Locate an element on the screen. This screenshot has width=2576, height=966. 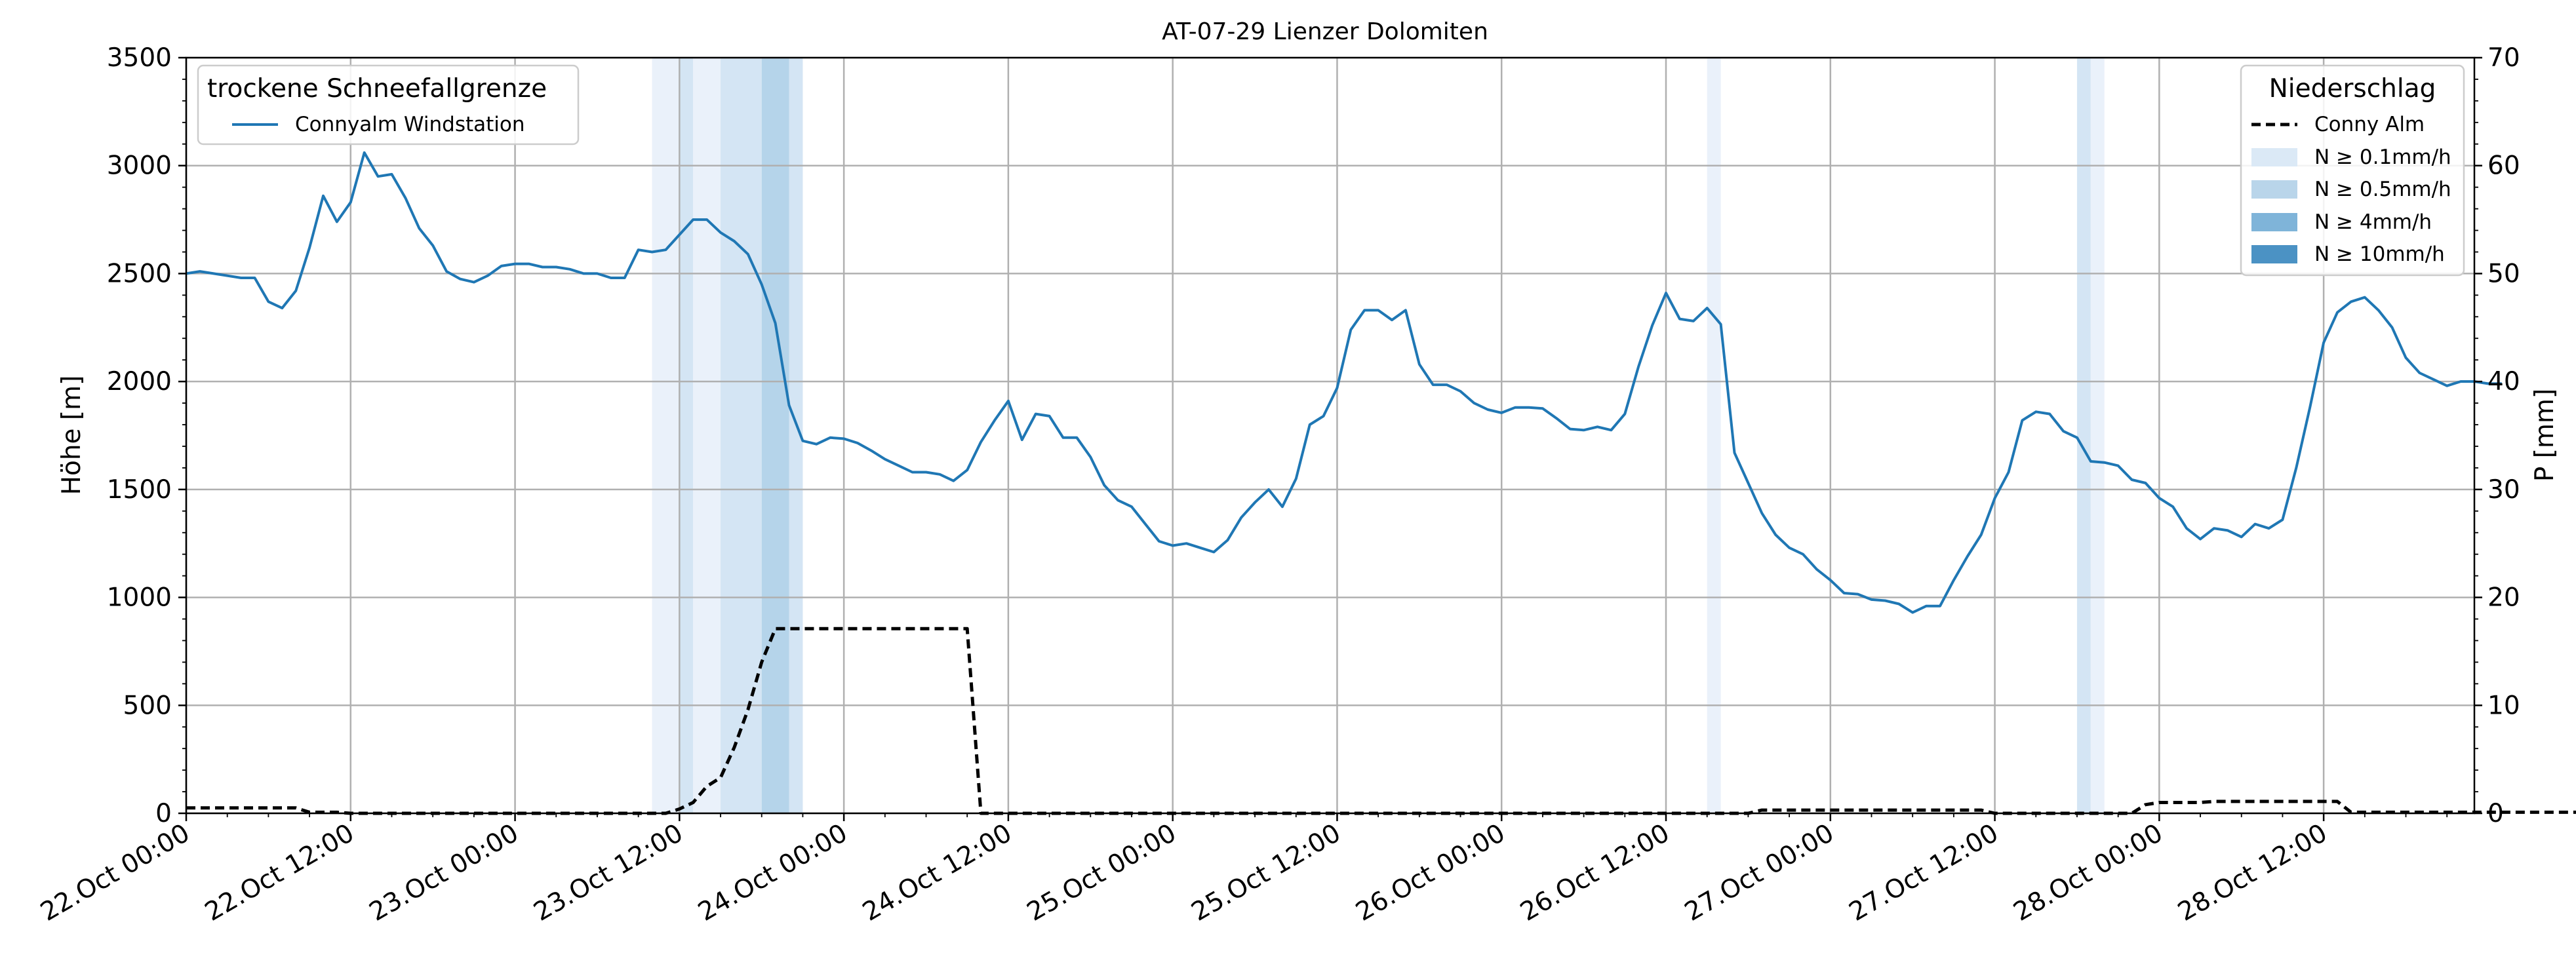
y-tick-label: 1000 is located at coordinates (139, 598).